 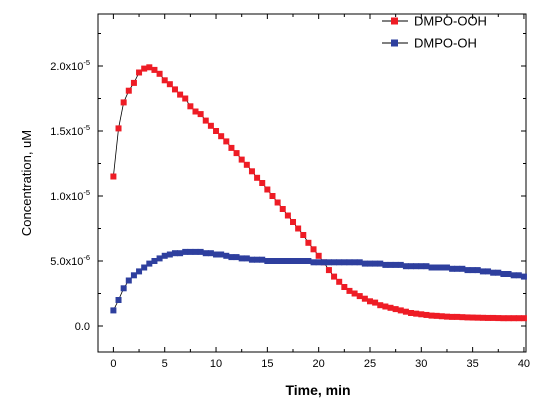 I want to click on series-dmpo-oh, so click(x=318, y=281).